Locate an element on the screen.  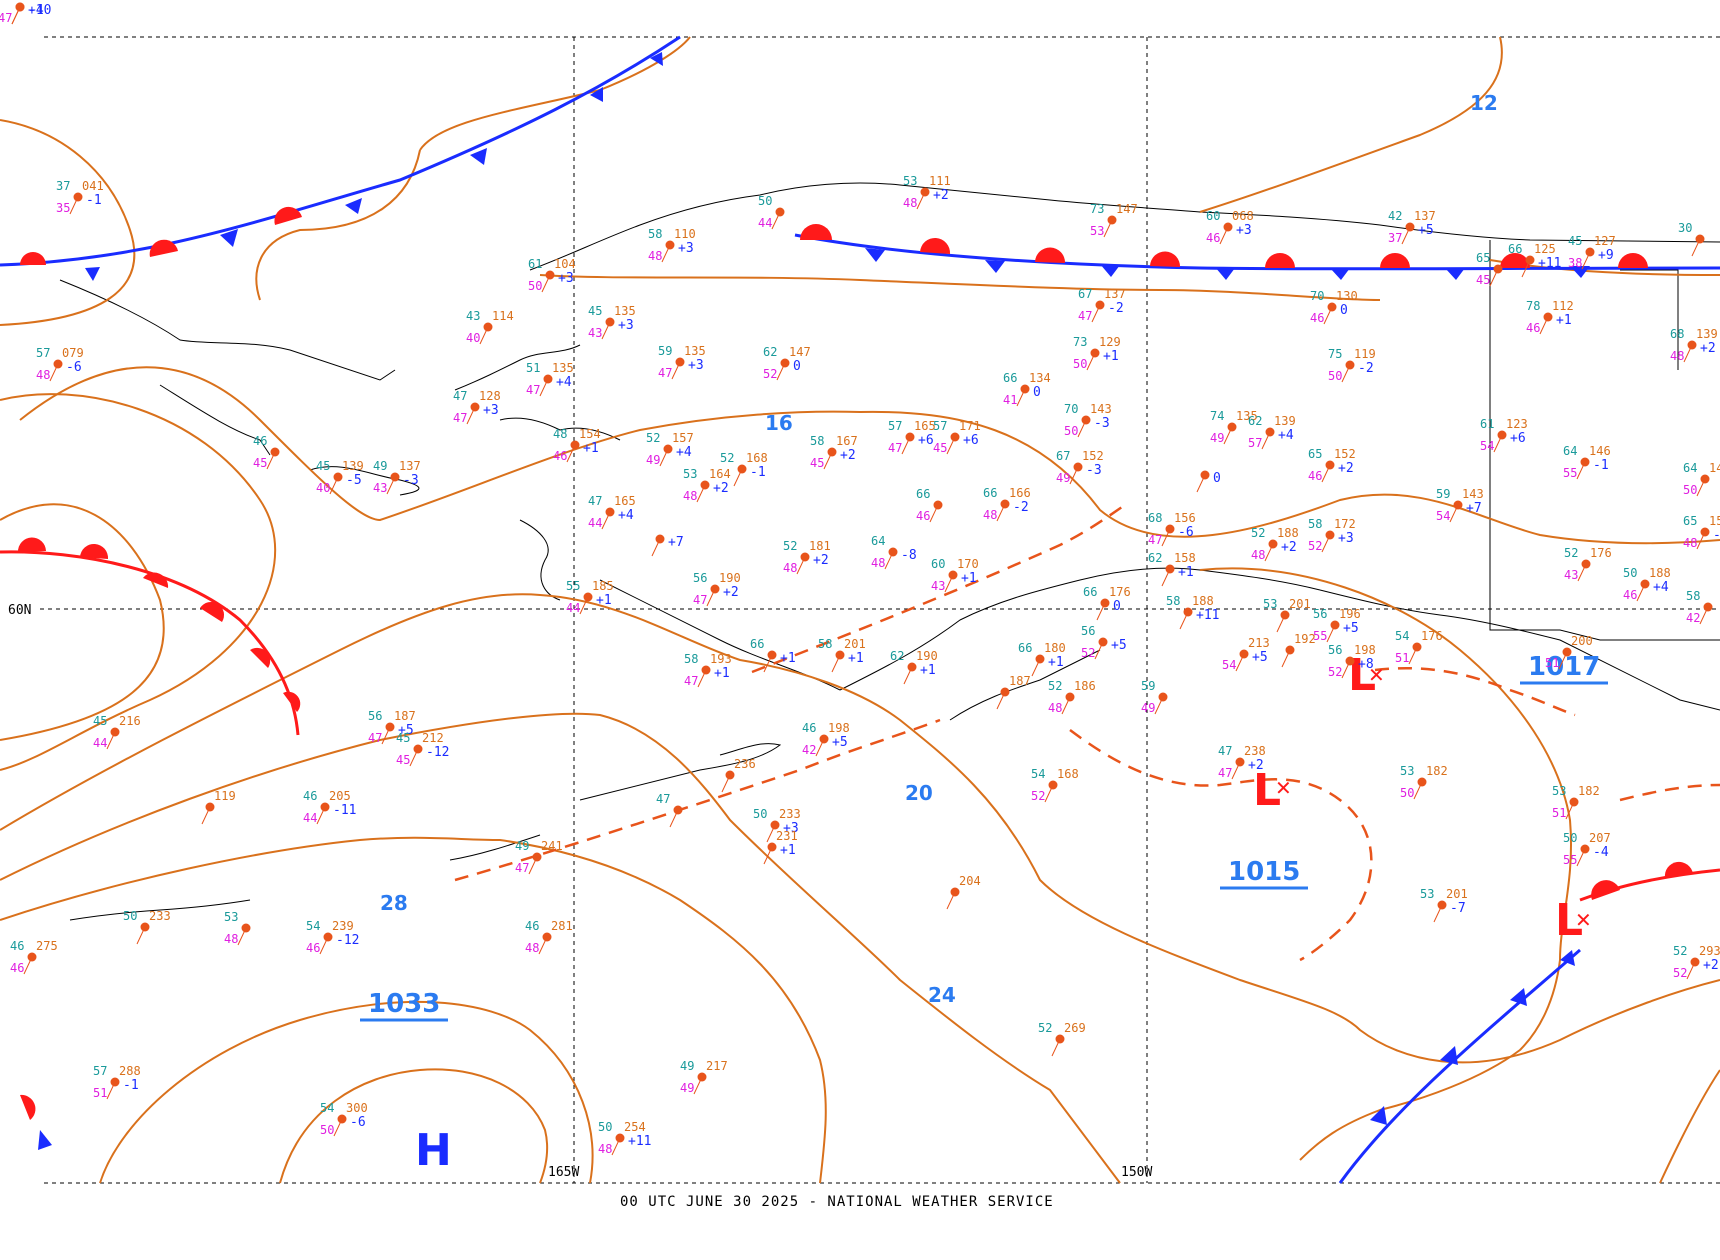
station-plot: 64 145 50 is located at coordinates (1701, 479).